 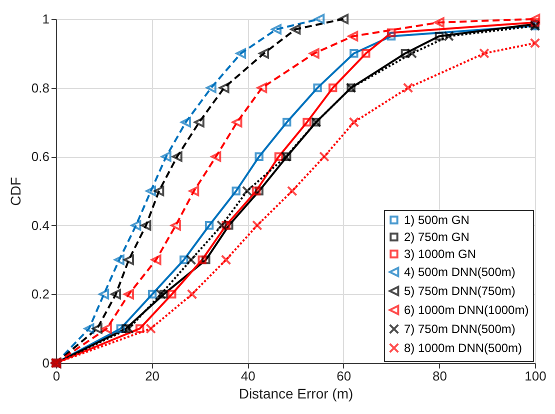 I want to click on y-tick-label: 0, so click(x=46, y=363).